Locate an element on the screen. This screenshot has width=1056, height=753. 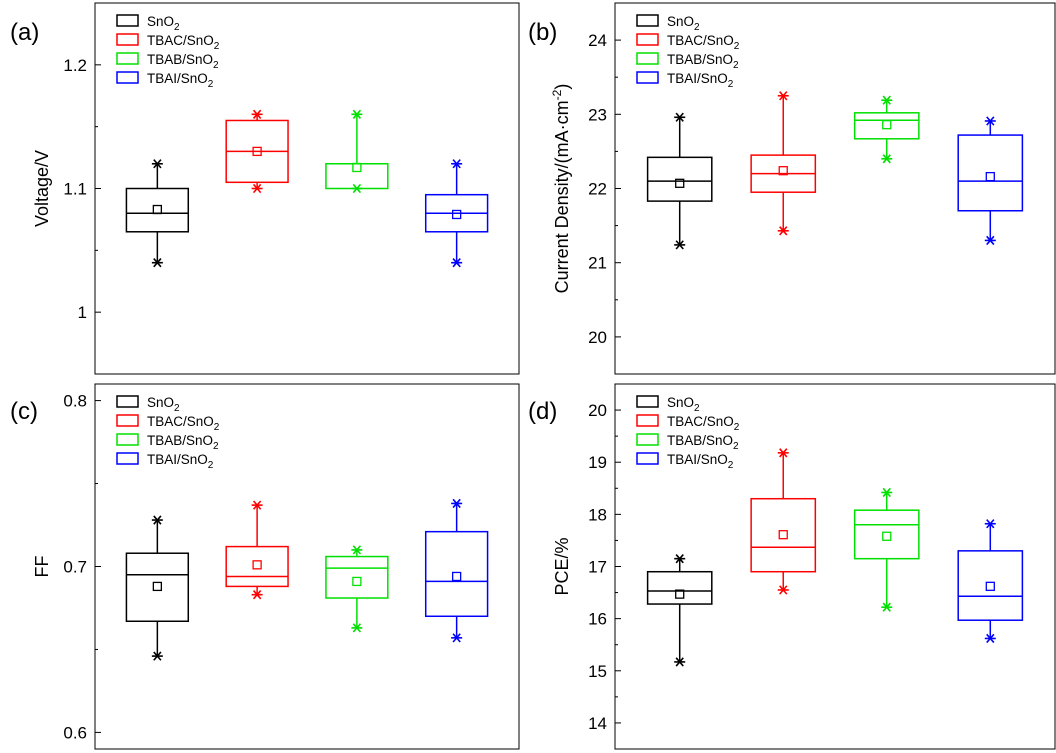
y-axis-label: Voltage/V is located at coordinates (42, 188).